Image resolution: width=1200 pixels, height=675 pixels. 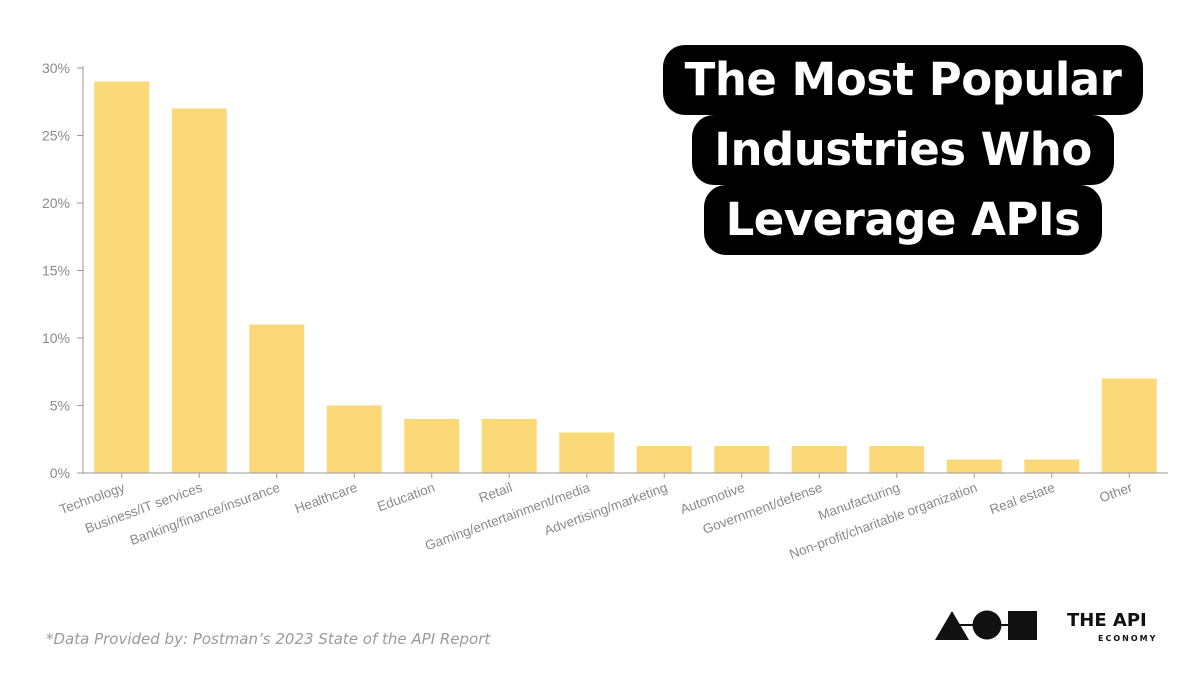 What do you see at coordinates (903, 220) in the screenshot?
I see `title-line-3: Leverage APIs` at bounding box center [903, 220].